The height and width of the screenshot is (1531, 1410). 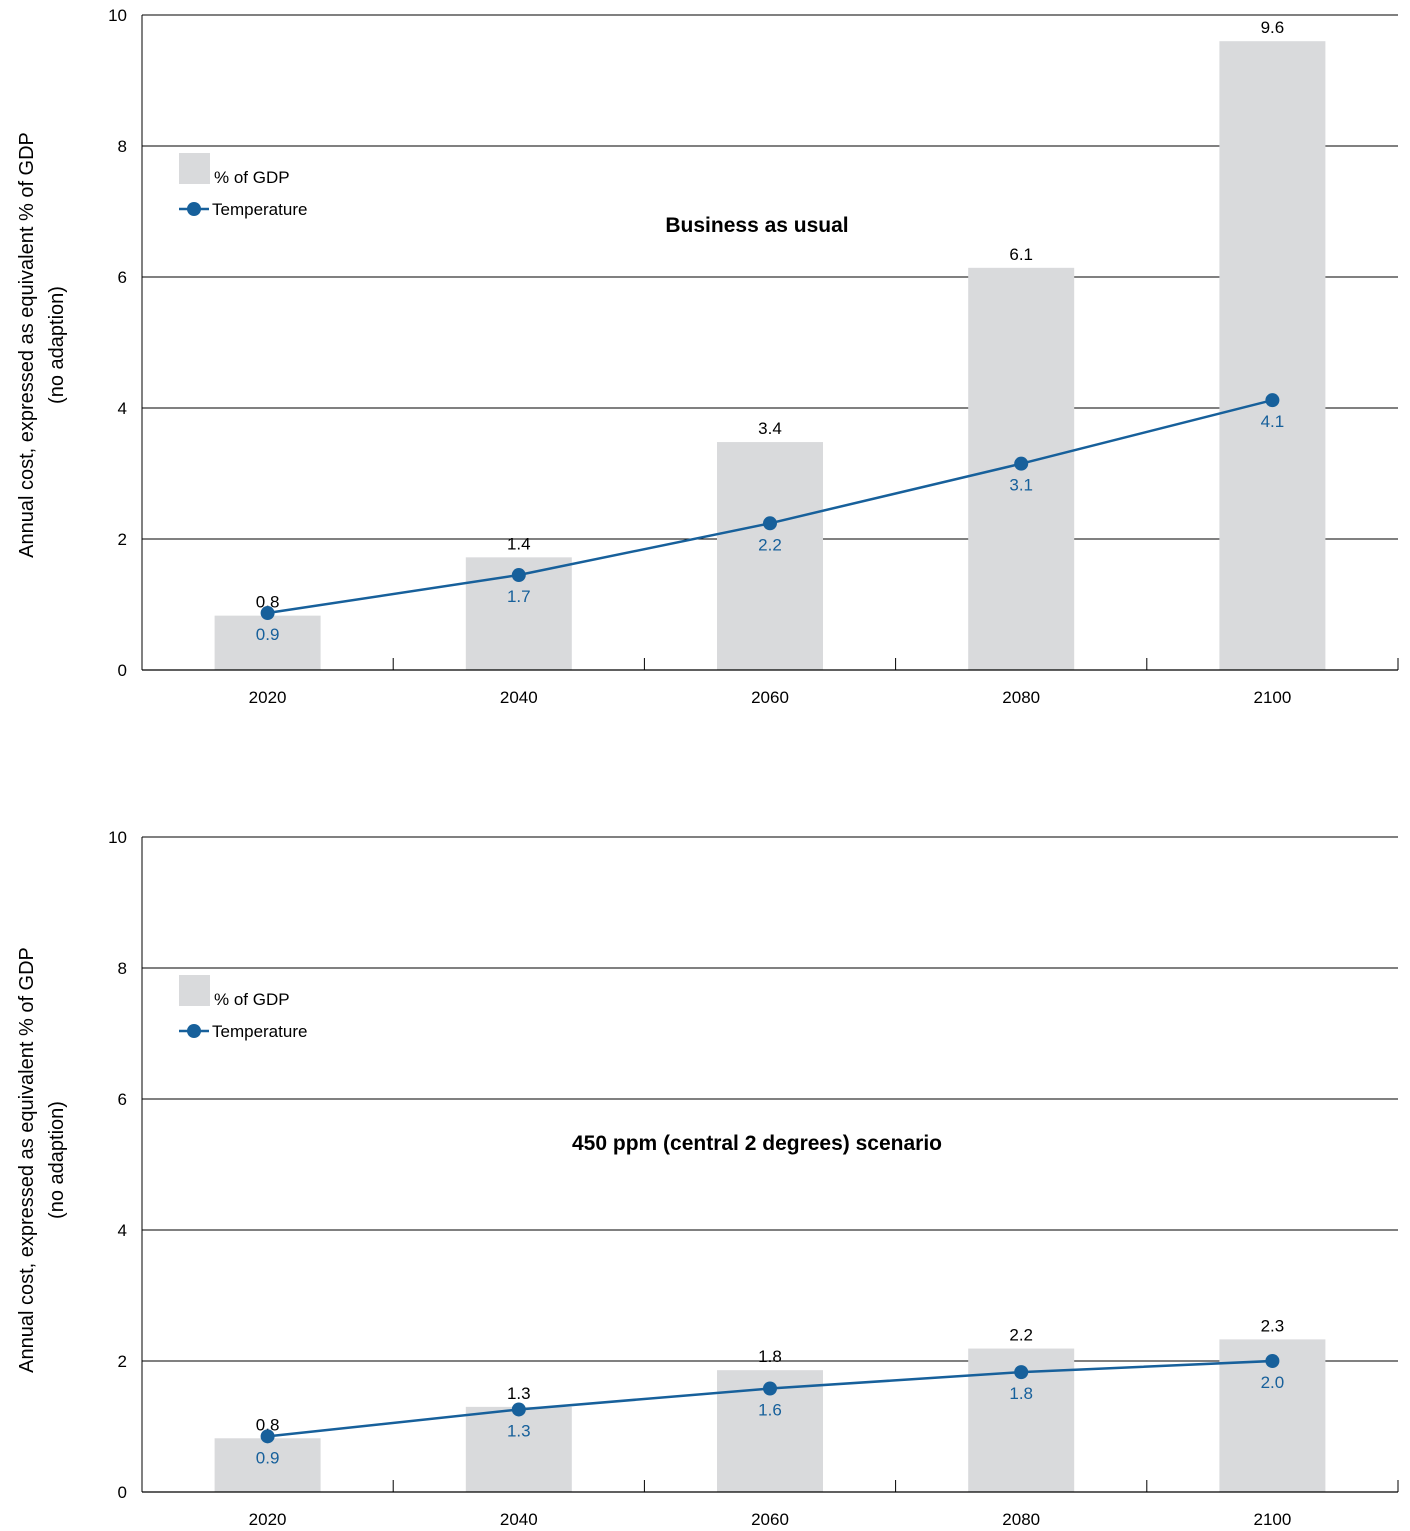 I want to click on temperature-value-label: 2.2, so click(x=770, y=544).